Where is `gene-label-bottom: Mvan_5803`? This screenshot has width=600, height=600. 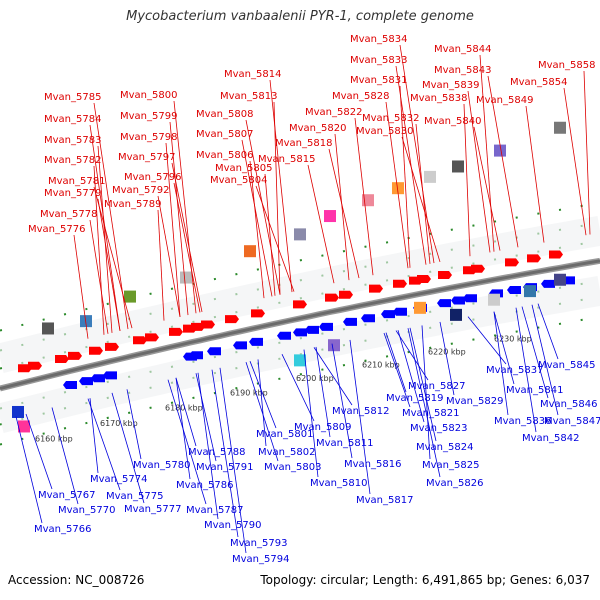 gene-label-bottom: Mvan_5803 is located at coordinates (292, 467).